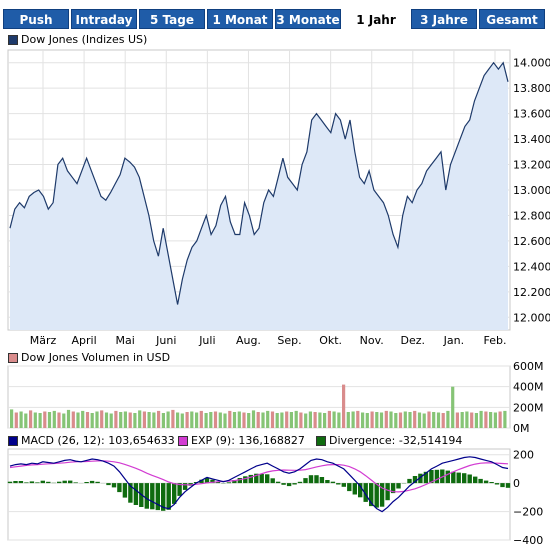 The image size is (550, 550). What do you see at coordinates (523, 455) in the screenshot?
I see `macd-ytick-label: 200` at bounding box center [523, 455].